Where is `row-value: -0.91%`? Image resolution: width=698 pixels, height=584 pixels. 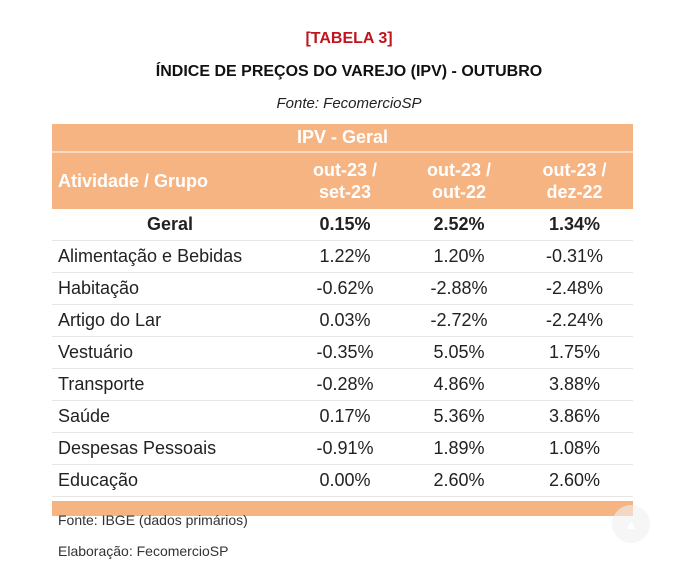
row-value: -0.91% is located at coordinates (345, 448).